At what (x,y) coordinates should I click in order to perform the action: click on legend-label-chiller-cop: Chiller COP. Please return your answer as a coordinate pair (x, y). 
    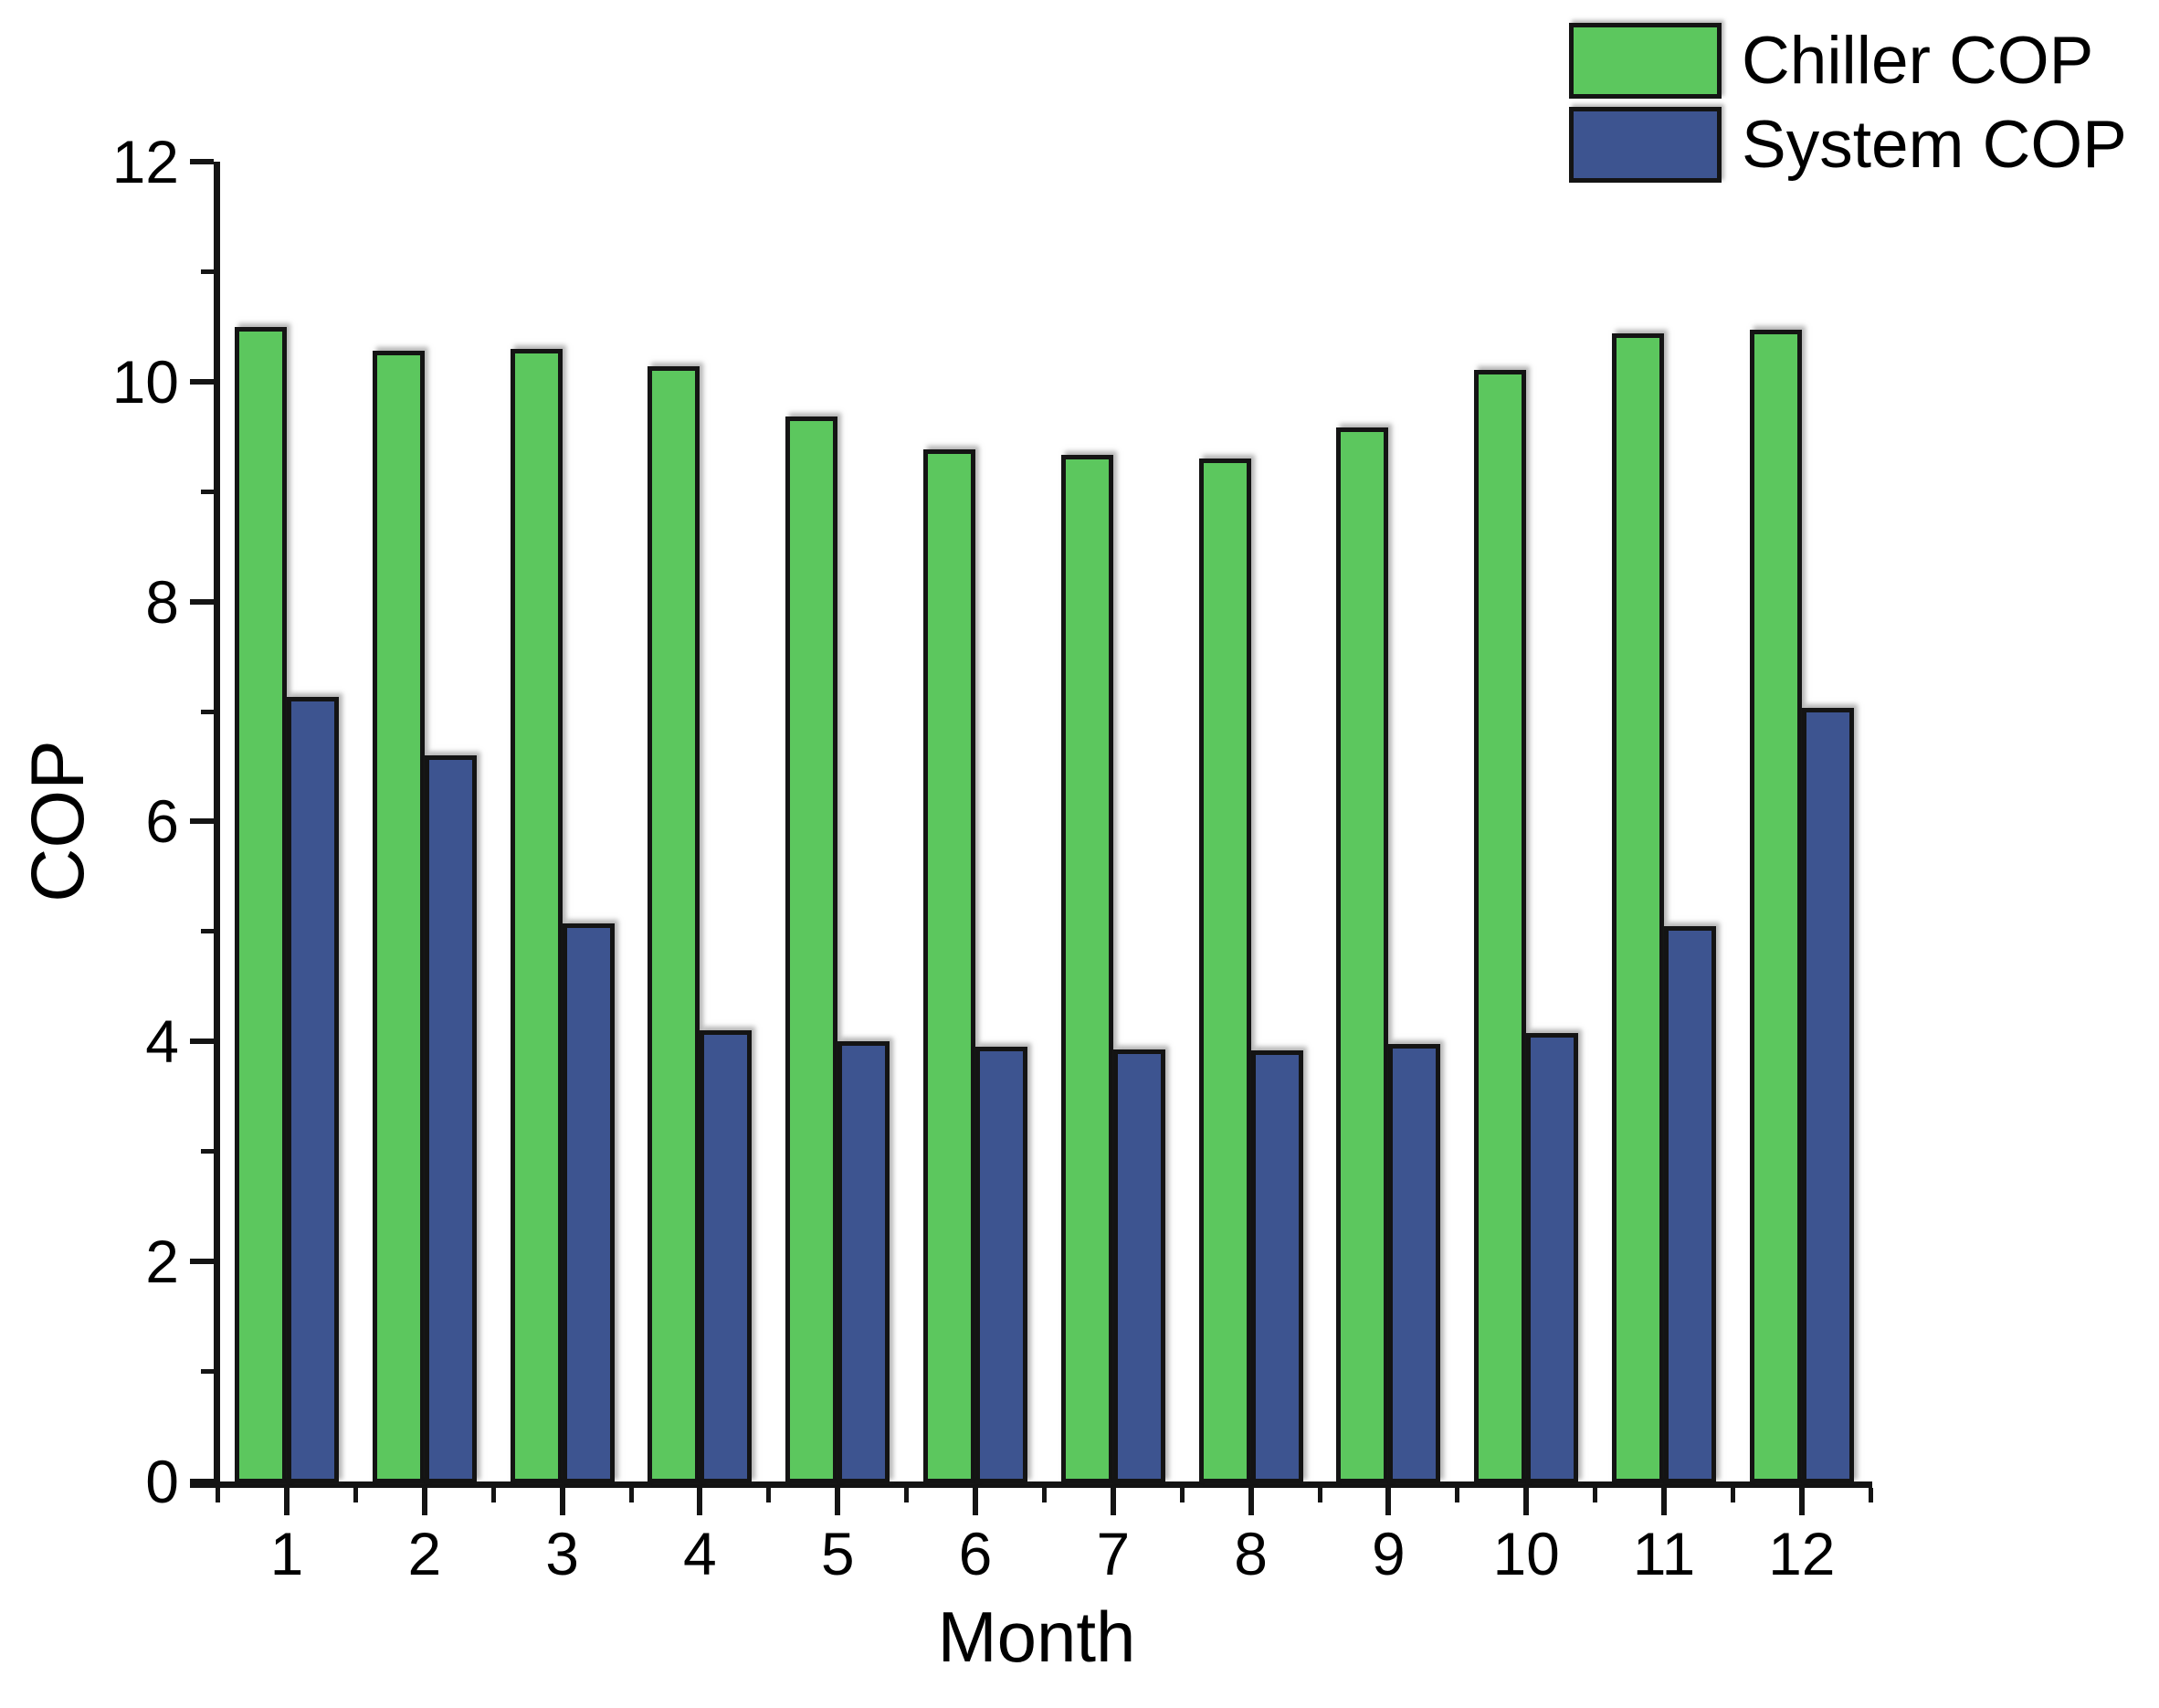
    Looking at the image, I should click on (1918, 61).